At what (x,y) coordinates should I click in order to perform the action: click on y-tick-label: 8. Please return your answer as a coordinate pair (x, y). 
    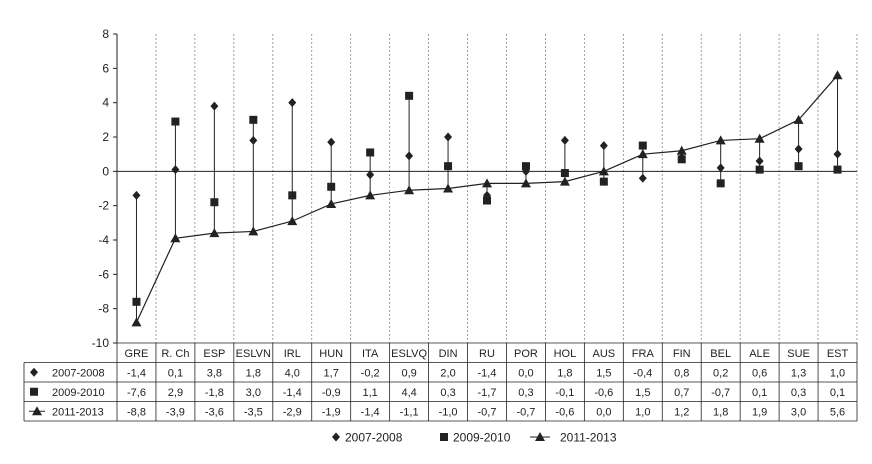
    Looking at the image, I should click on (105, 34).